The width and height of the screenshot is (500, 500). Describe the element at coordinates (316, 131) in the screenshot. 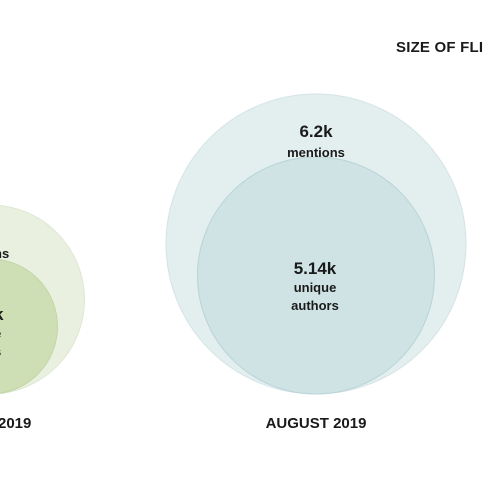

I see `right-outer-value-label: 6.2k` at that location.